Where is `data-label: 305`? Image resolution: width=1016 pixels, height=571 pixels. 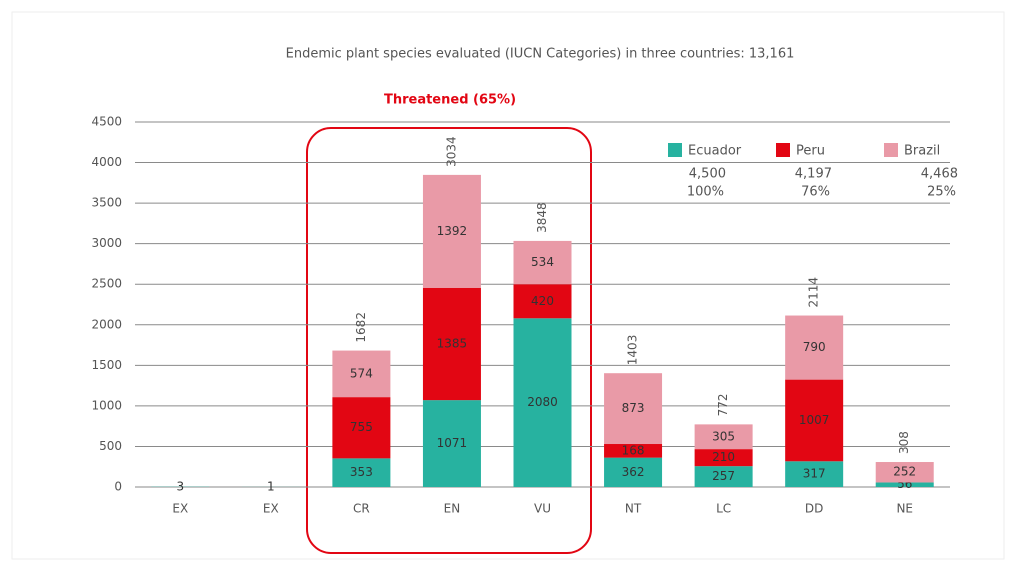
data-label: 305 is located at coordinates (723, 436).